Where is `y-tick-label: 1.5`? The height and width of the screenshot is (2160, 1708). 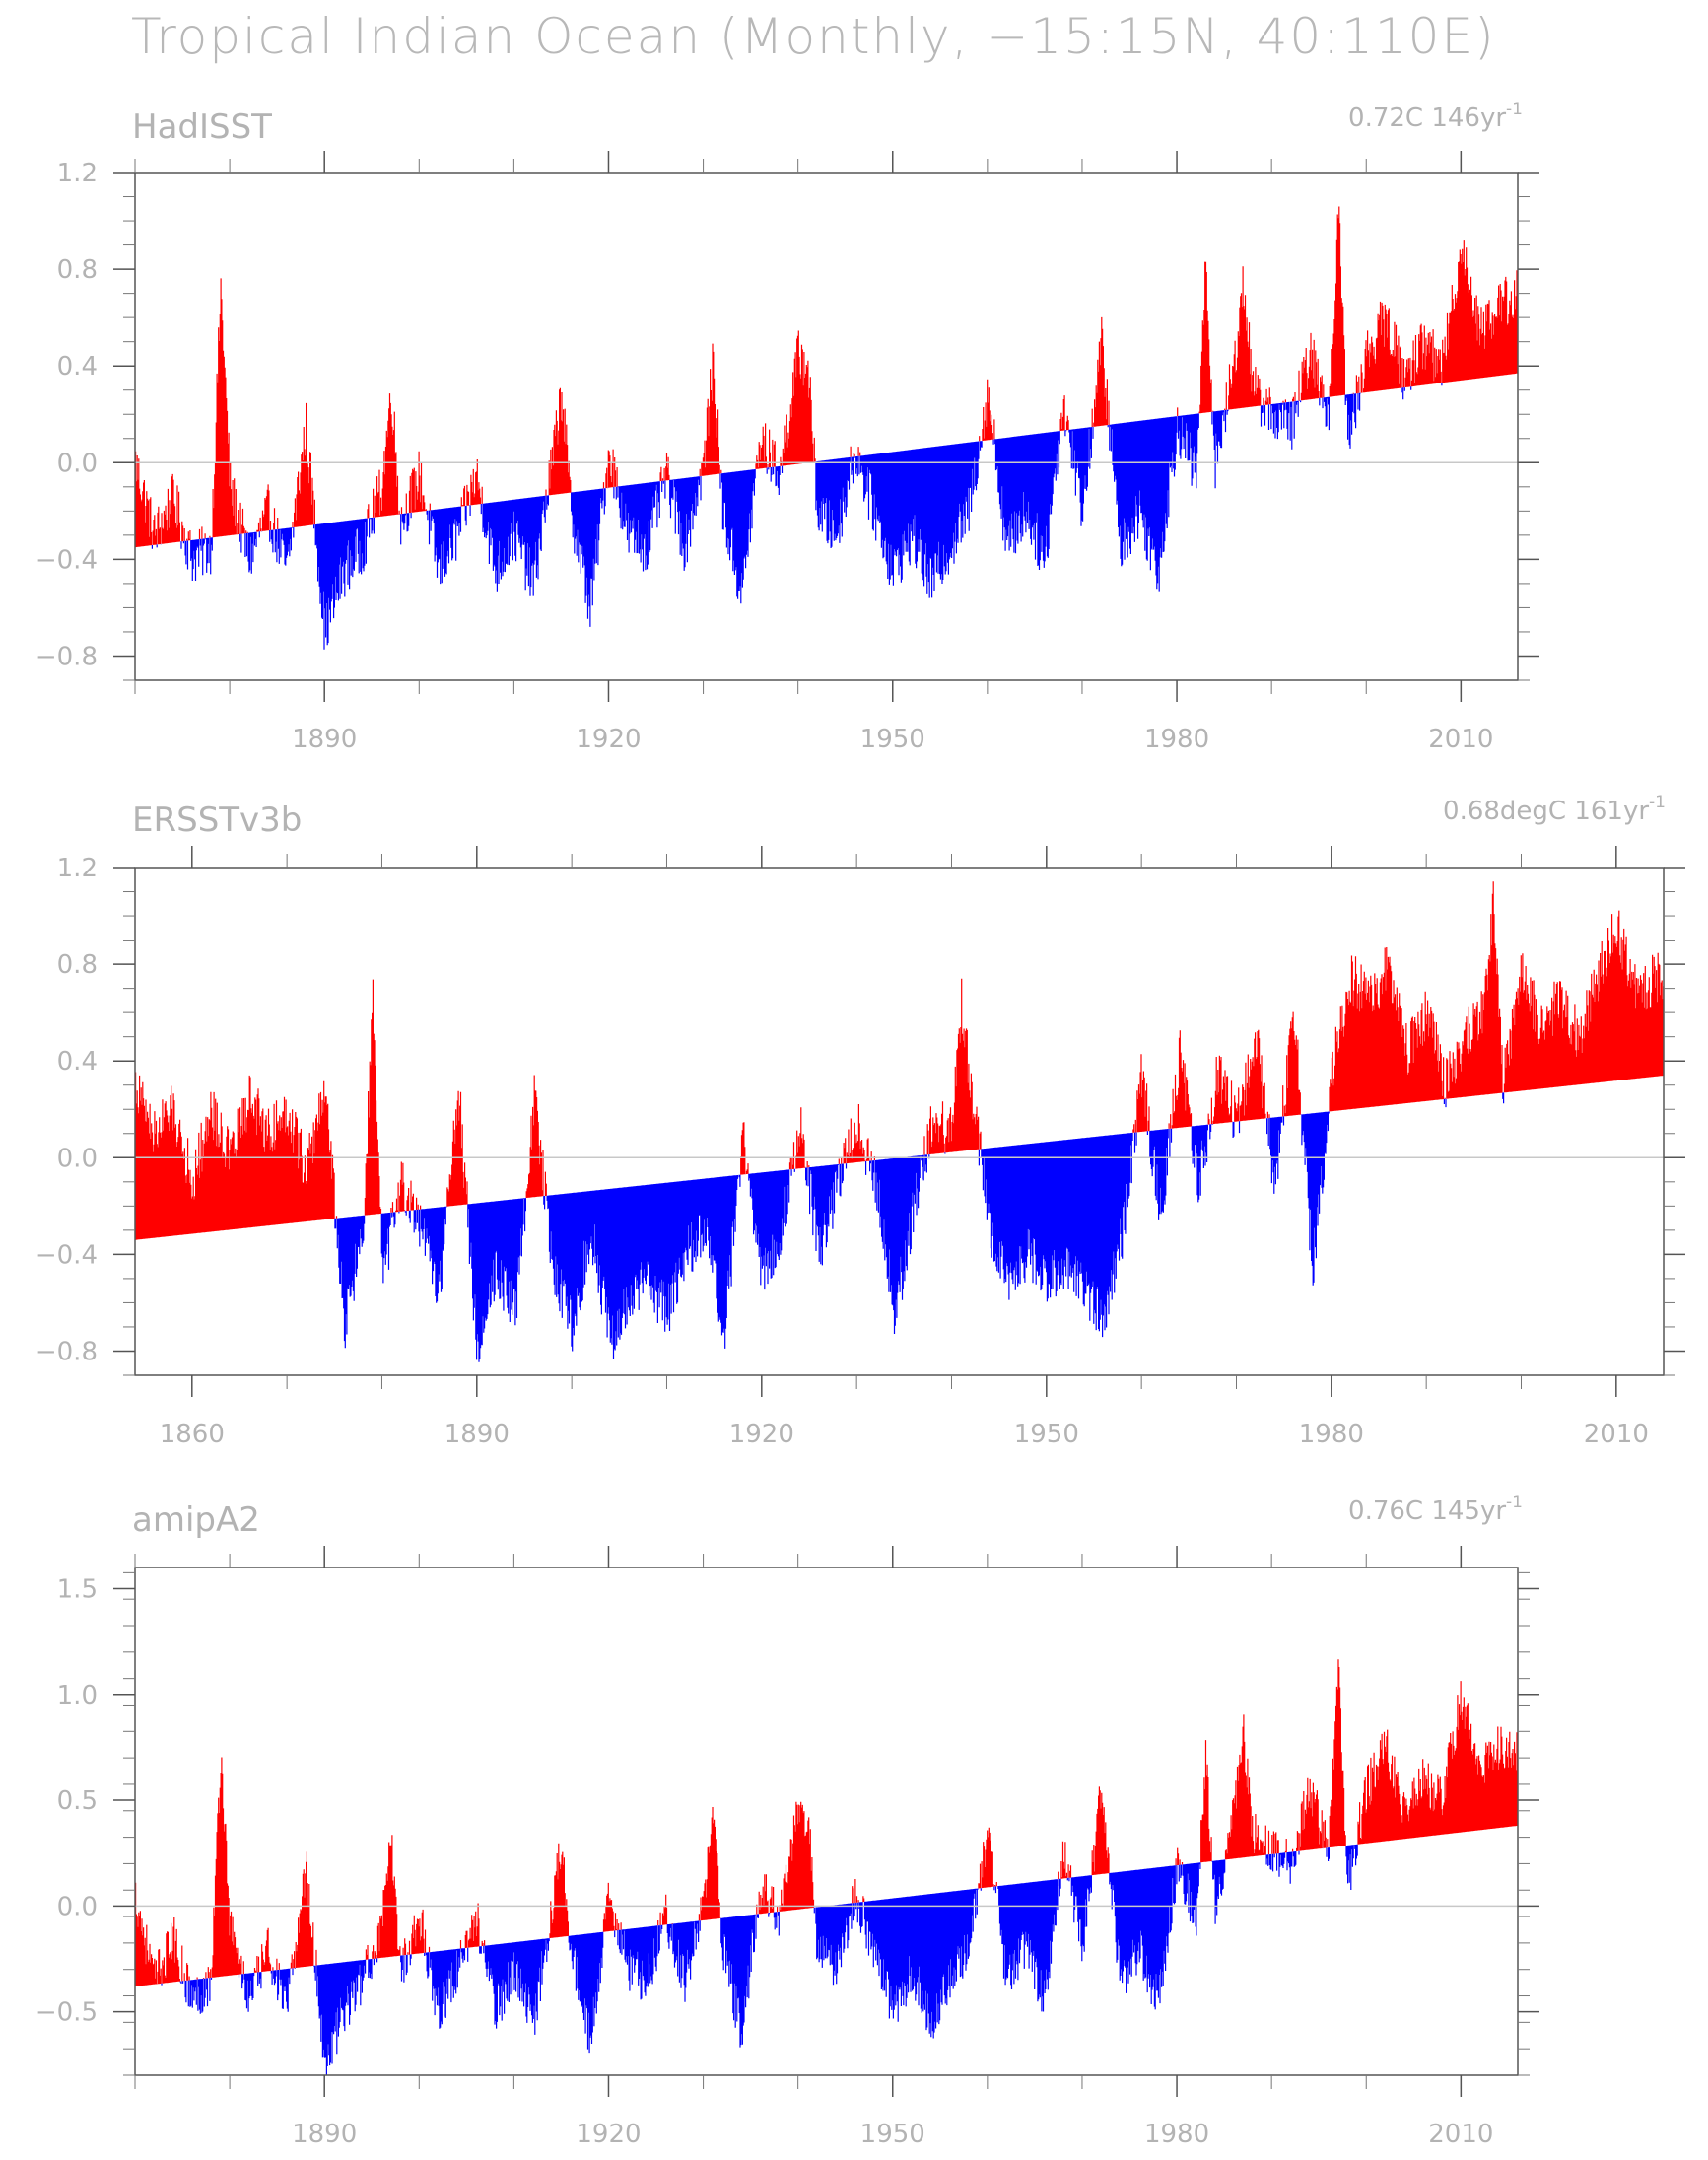
y-tick-label: 1.5 is located at coordinates (77, 1589).